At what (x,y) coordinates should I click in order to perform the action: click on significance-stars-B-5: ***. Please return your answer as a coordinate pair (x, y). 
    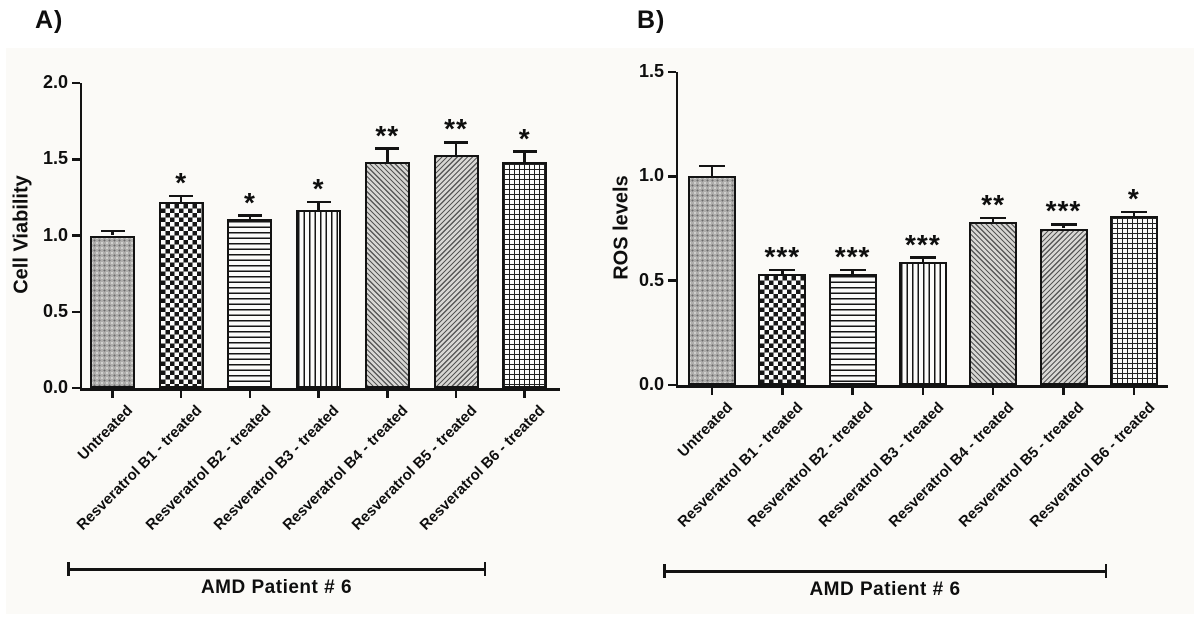
    Looking at the image, I should click on (1063, 211).